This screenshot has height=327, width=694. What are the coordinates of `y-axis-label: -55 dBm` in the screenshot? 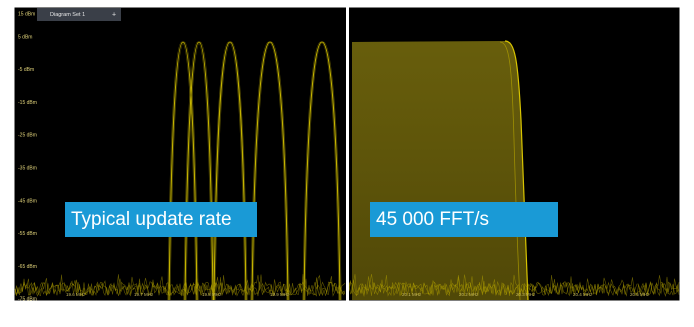 It's located at (27, 234).